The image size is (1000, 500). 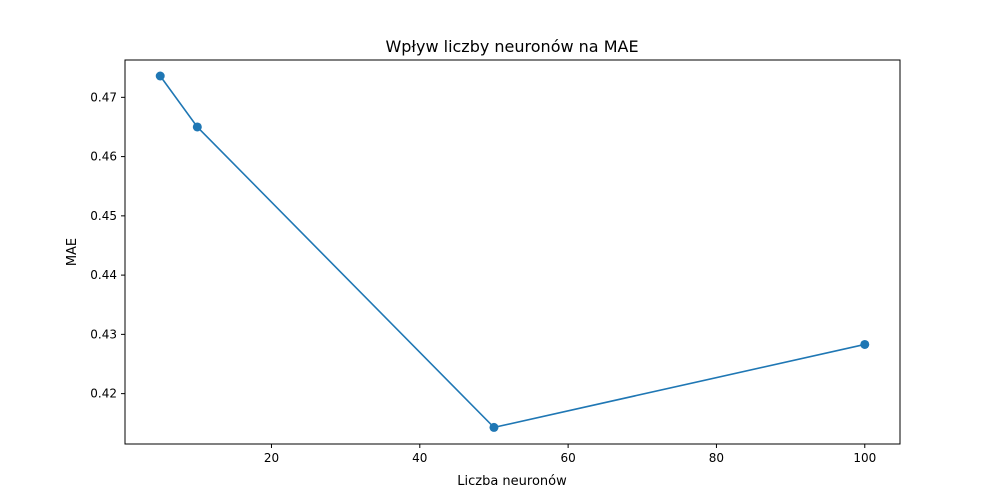 What do you see at coordinates (103, 97) in the screenshot?
I see `y-tick-label: 0.47` at bounding box center [103, 97].